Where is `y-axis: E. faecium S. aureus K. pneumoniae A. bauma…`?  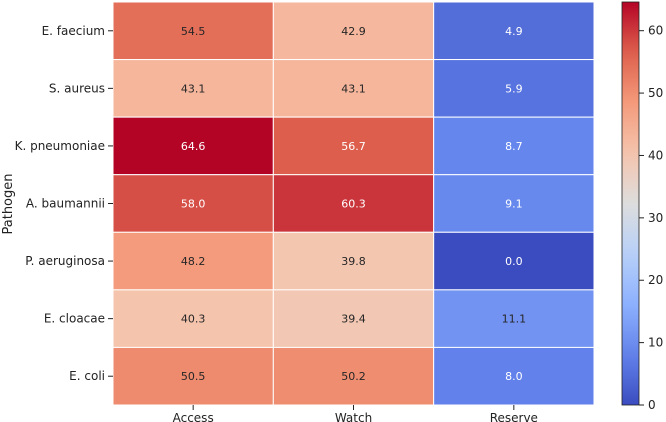
y-axis: E. faecium S. aureus K. pneumoniae A. bauma… is located at coordinates (64, 203).